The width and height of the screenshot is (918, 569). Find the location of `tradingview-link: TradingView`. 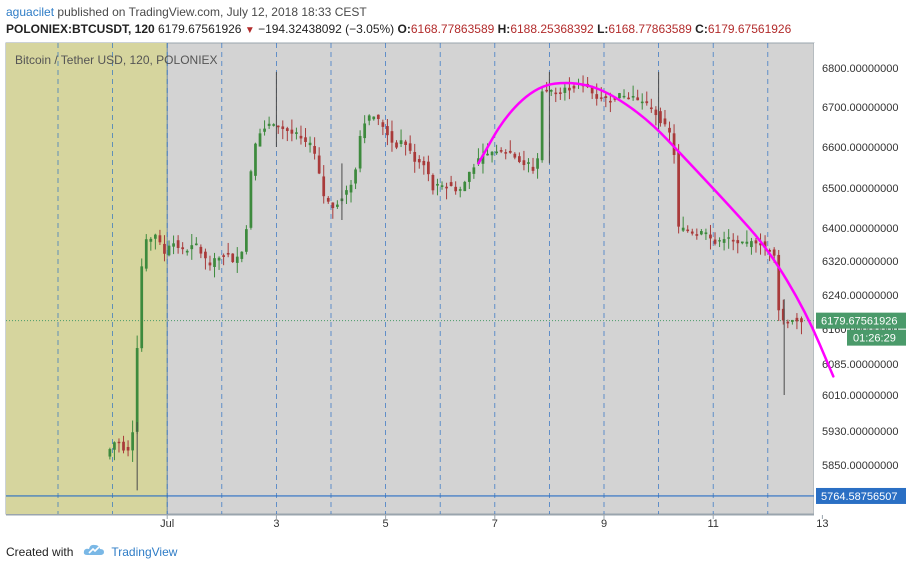

tradingview-link: TradingView is located at coordinates (144, 551).